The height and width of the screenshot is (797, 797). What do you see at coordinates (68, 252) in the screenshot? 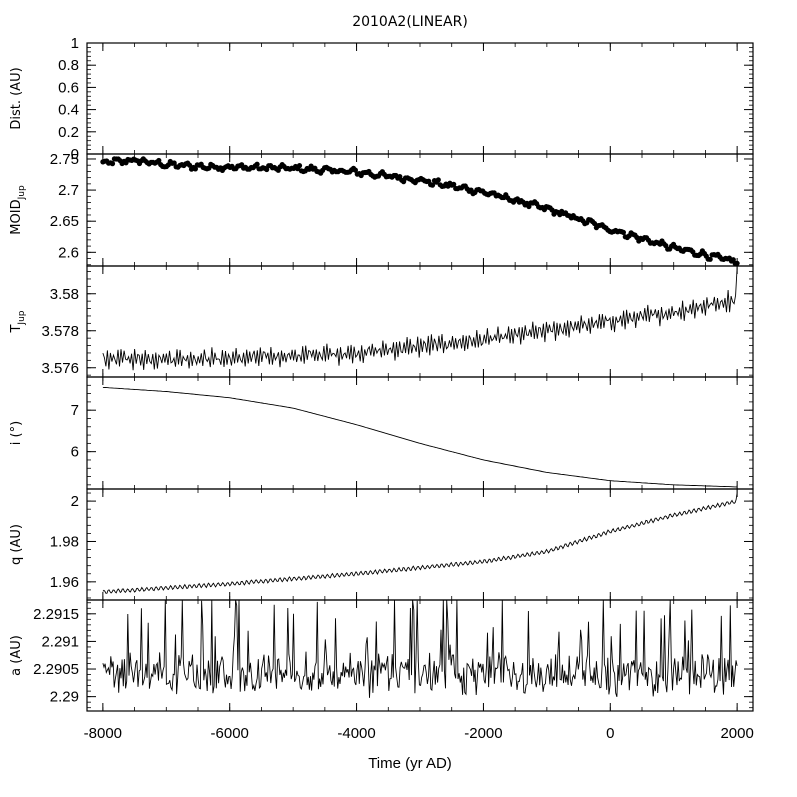
I see `y-tick-label: 2.6` at bounding box center [68, 252].